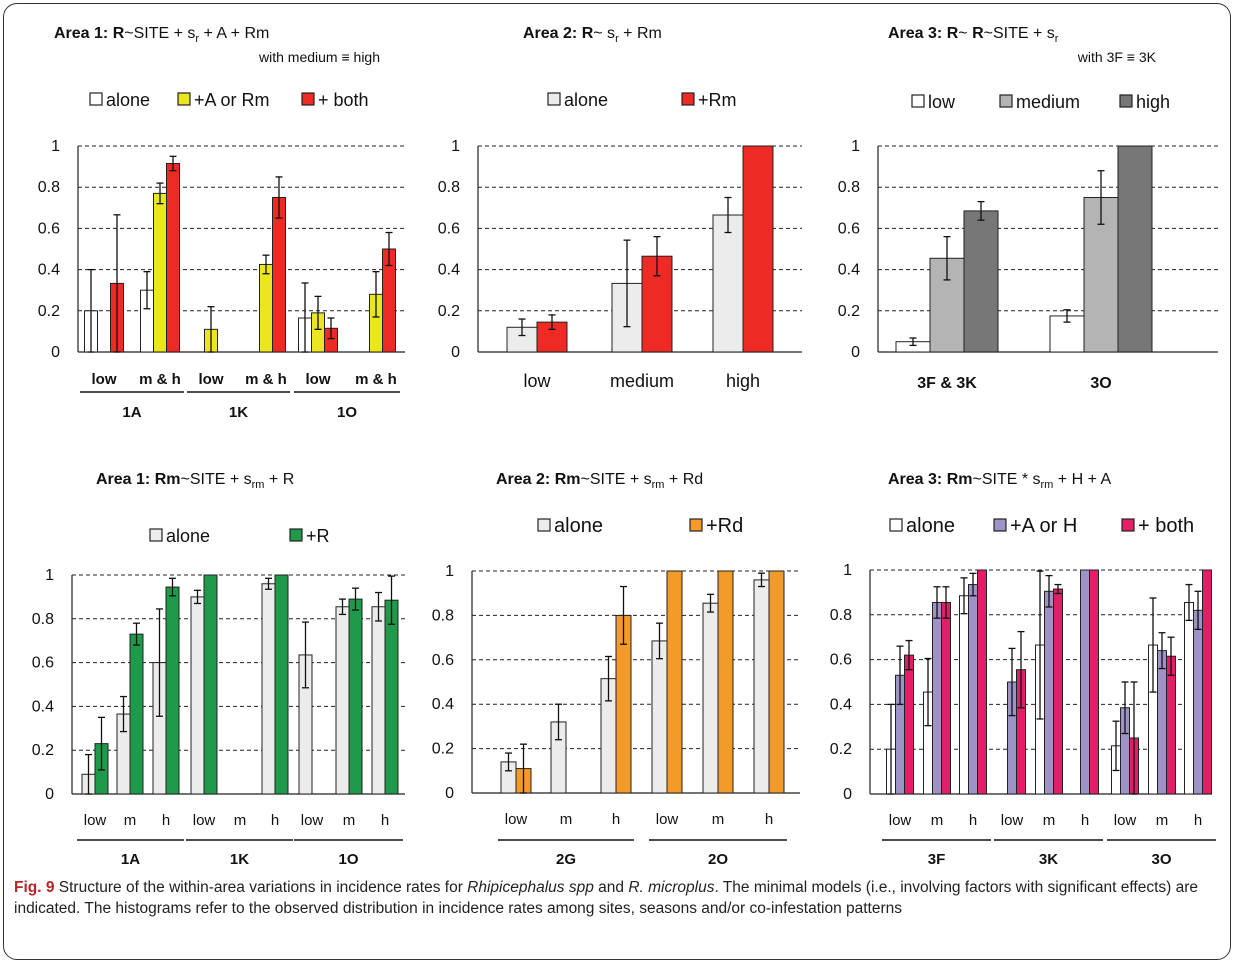 The height and width of the screenshot is (965, 1236). Describe the element at coordinates (642, 381) in the screenshot. I see `x-category-label: medium` at that location.